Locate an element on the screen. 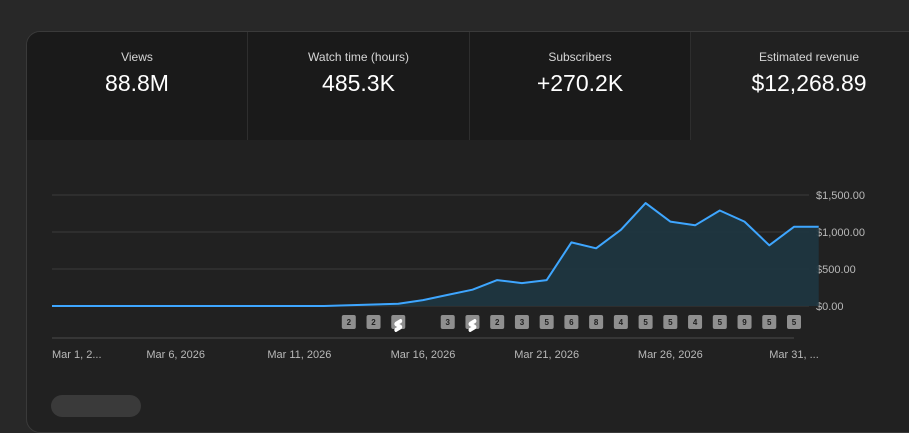 This screenshot has width=909, height=433. see-more-button is located at coordinates (96, 406).